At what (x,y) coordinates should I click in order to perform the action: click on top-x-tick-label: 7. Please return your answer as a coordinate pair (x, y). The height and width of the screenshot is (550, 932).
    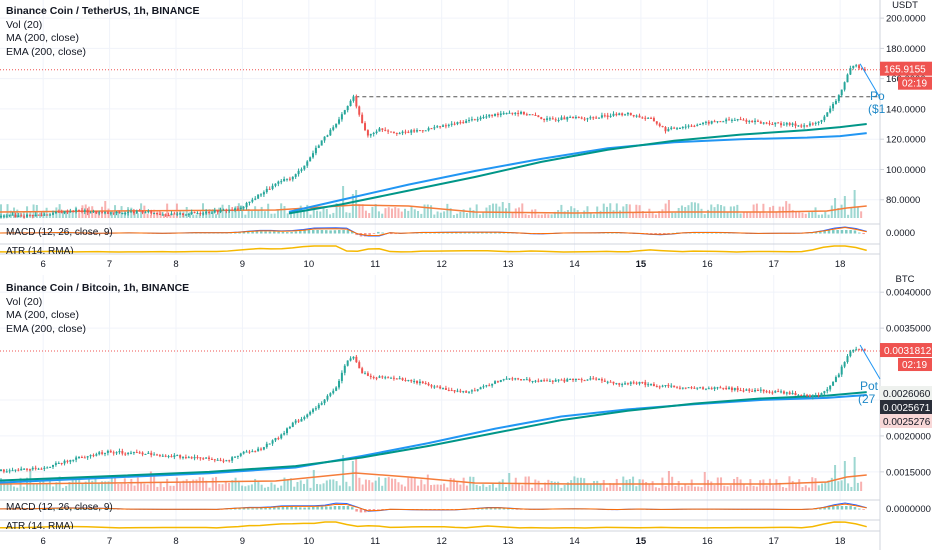
    Looking at the image, I should click on (109, 264).